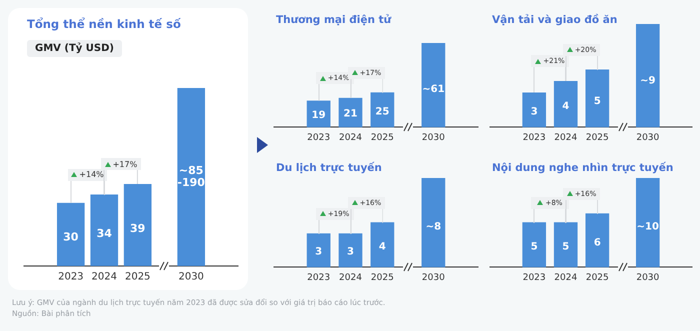  What do you see at coordinates (555, 20) in the screenshot?
I see `chart-title: Vận tải và giao đồ ăn` at bounding box center [555, 20].